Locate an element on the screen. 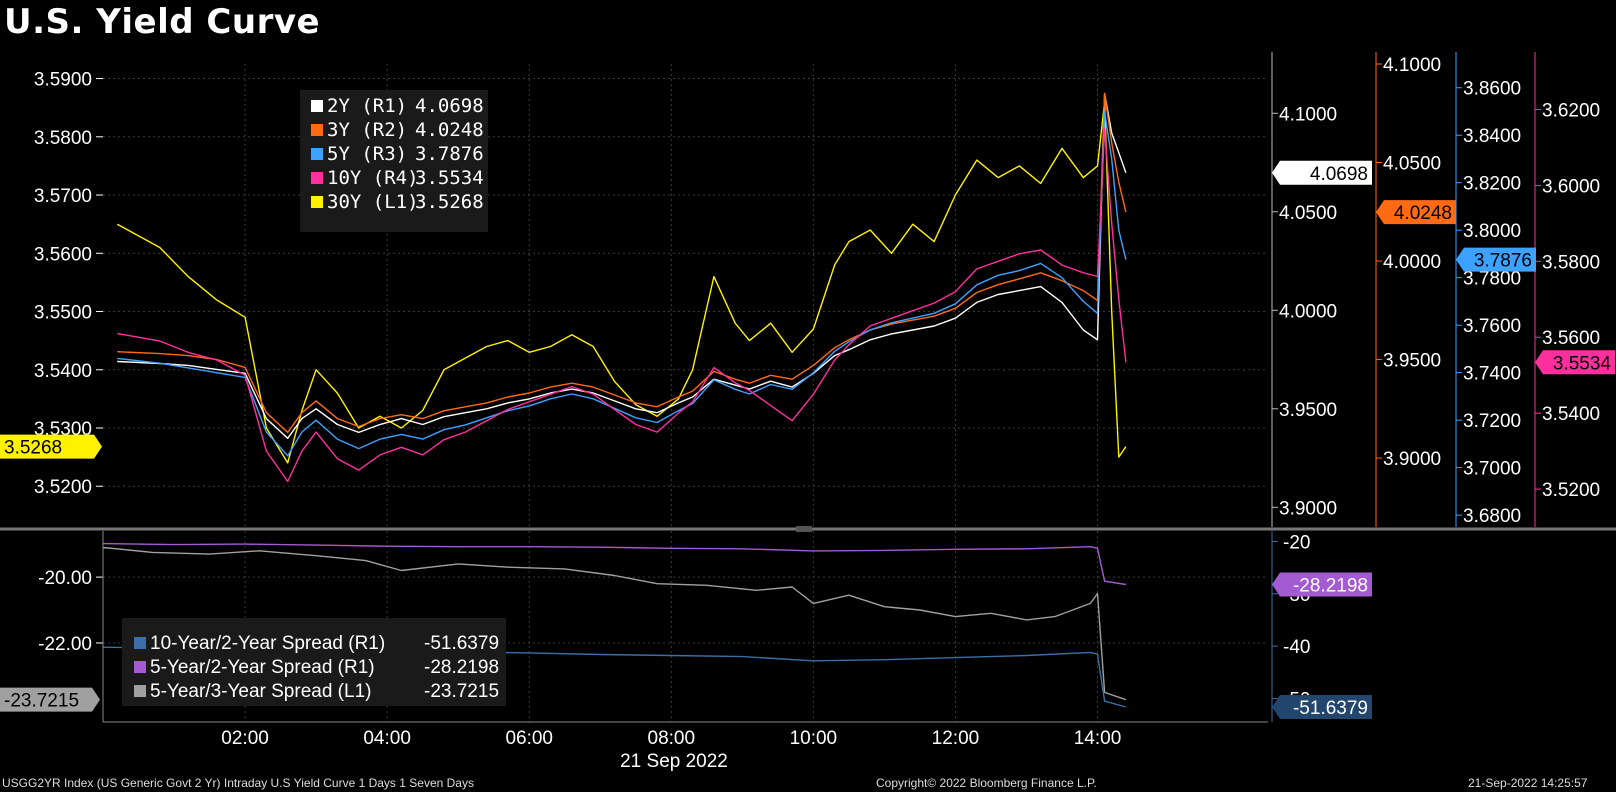  panel-divider-handle is located at coordinates (804, 529).